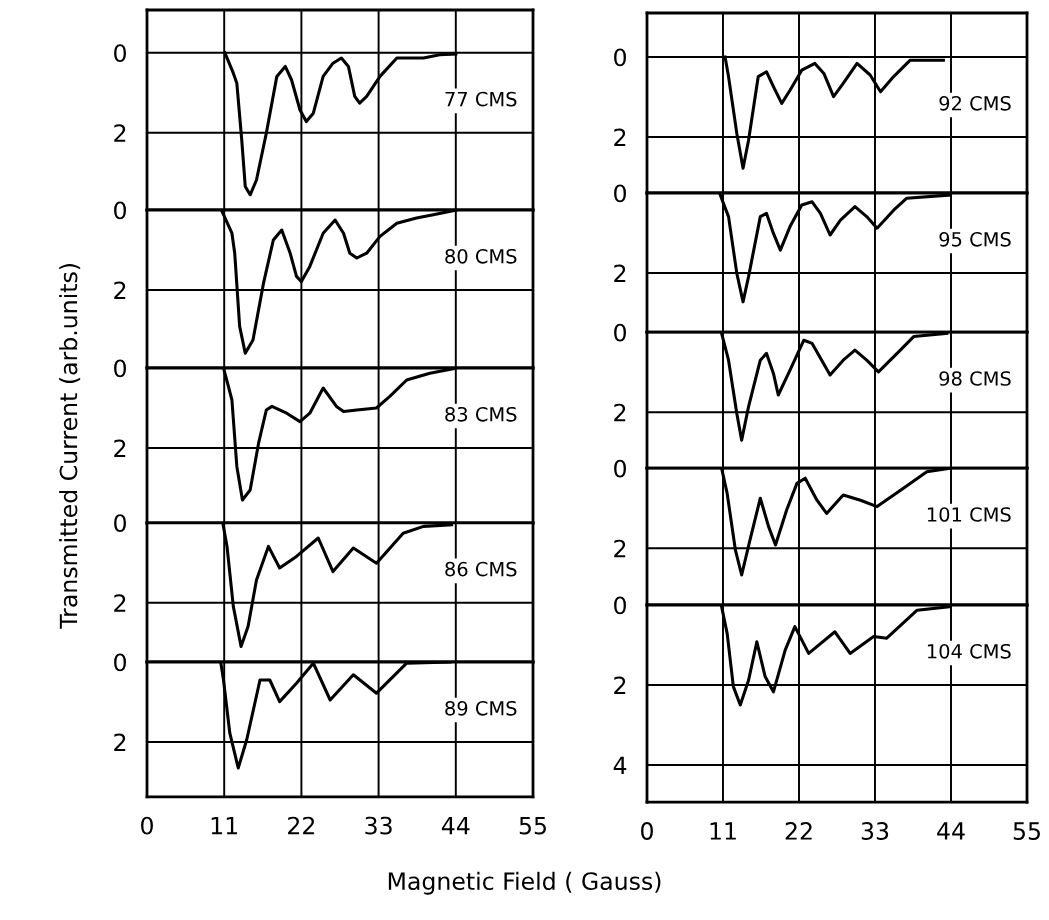 The width and height of the screenshot is (1049, 920). Describe the element at coordinates (524, 883) in the screenshot. I see `x-axis-title: Magnetic Field ( Gauss)` at that location.